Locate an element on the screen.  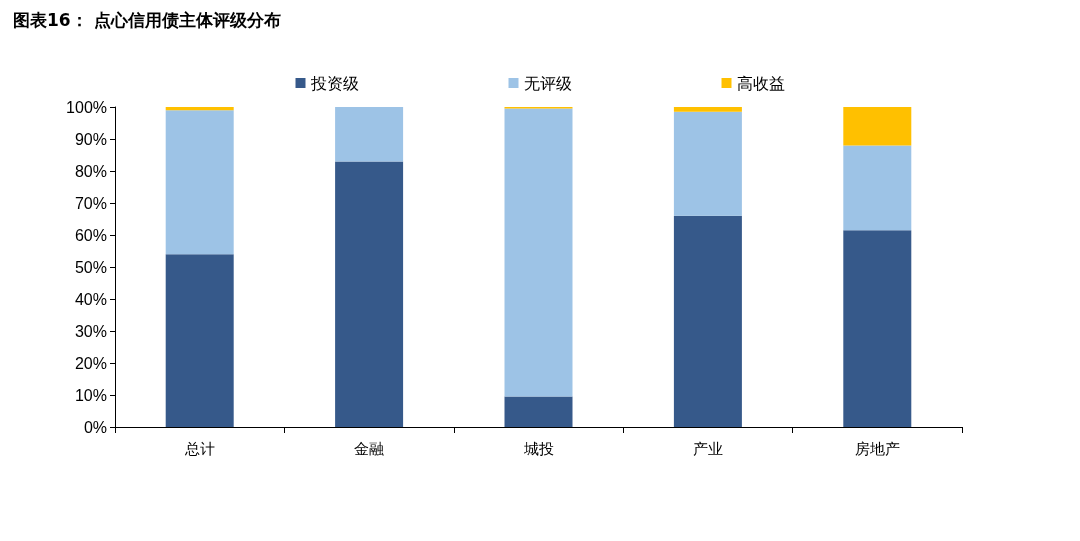
x-tick-label: 总计 is located at coordinates (199, 448).